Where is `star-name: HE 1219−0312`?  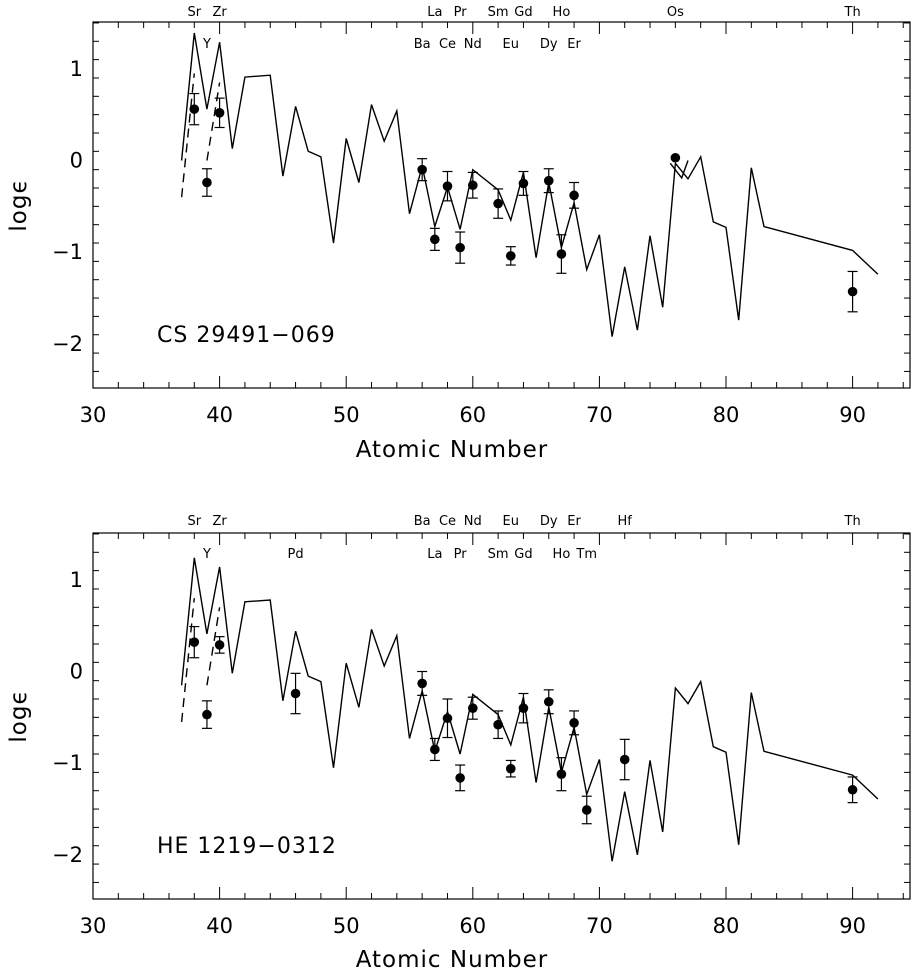
star-name: HE 1219−0312 is located at coordinates (247, 846).